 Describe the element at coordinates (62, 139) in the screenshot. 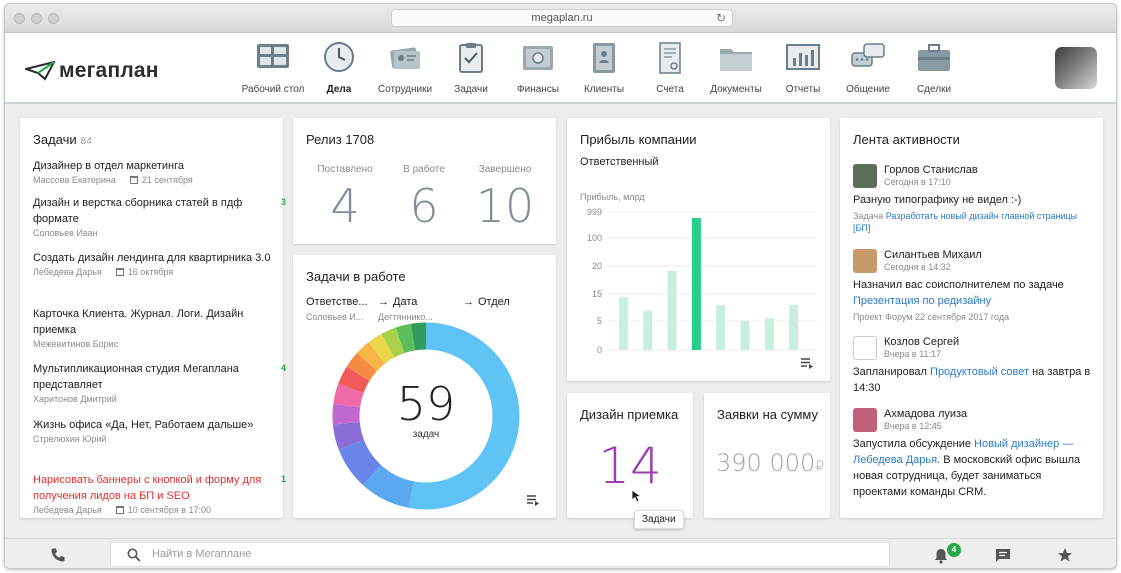

I see `tasks-title: Задачи 84` at that location.